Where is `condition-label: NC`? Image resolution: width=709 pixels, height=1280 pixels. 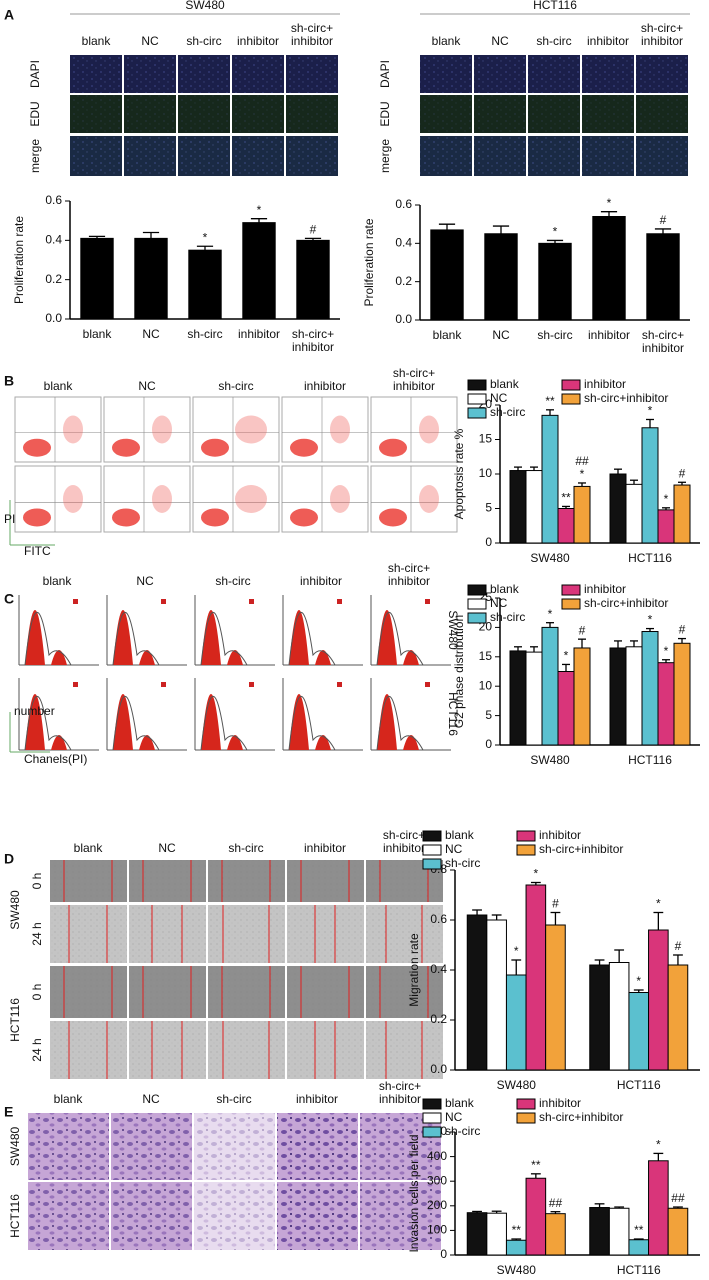 condition-label: NC is located at coordinates (500, 41).